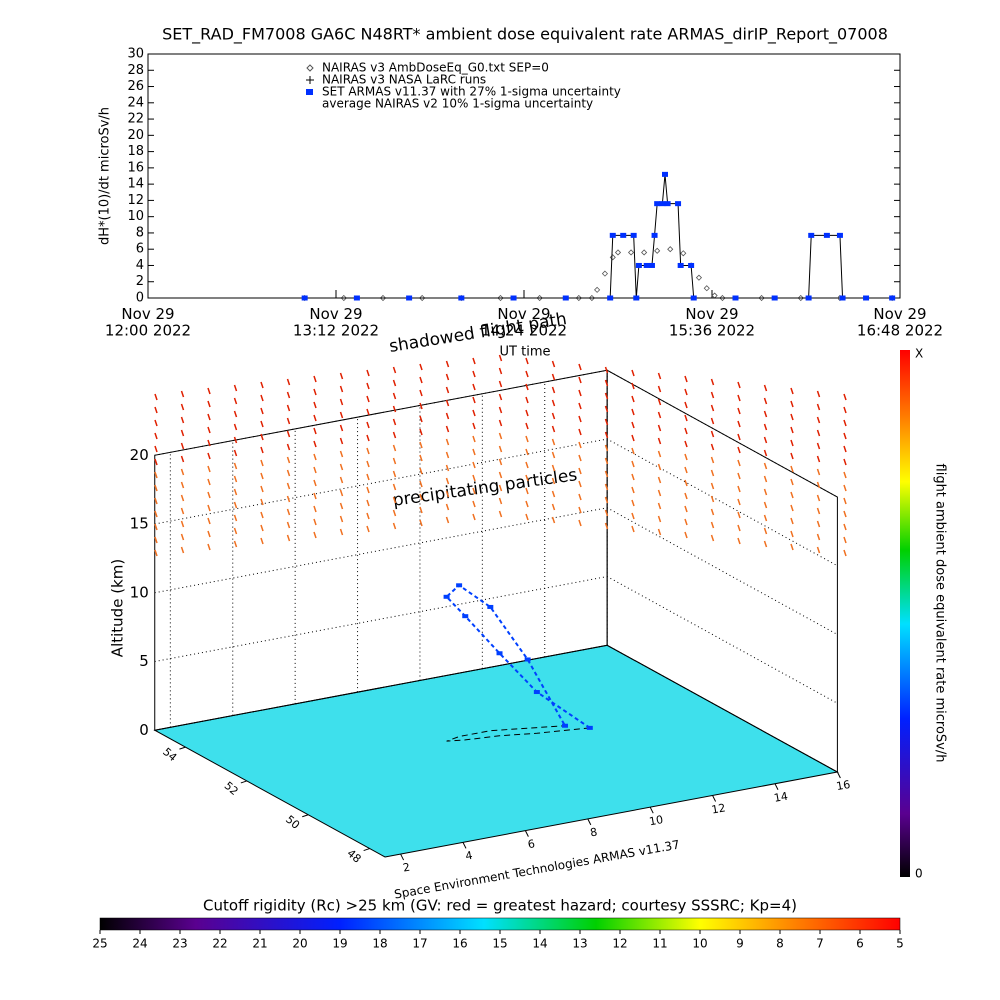 Image resolution: width=1000 pixels, height=1000 pixels. Describe the element at coordinates (598, 236) in the screenshot. I see `series-line` at that location.